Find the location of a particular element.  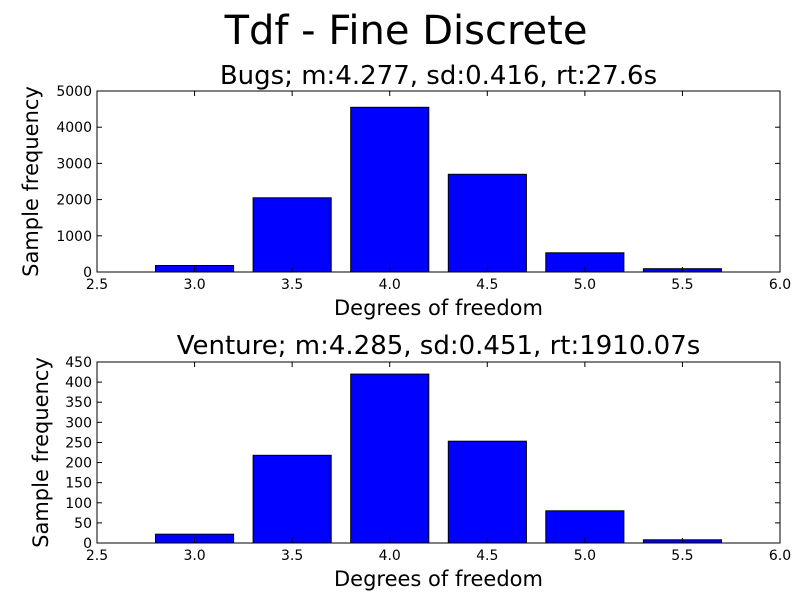

bugs-y-tick-label: 3000 is located at coordinates (74, 164).